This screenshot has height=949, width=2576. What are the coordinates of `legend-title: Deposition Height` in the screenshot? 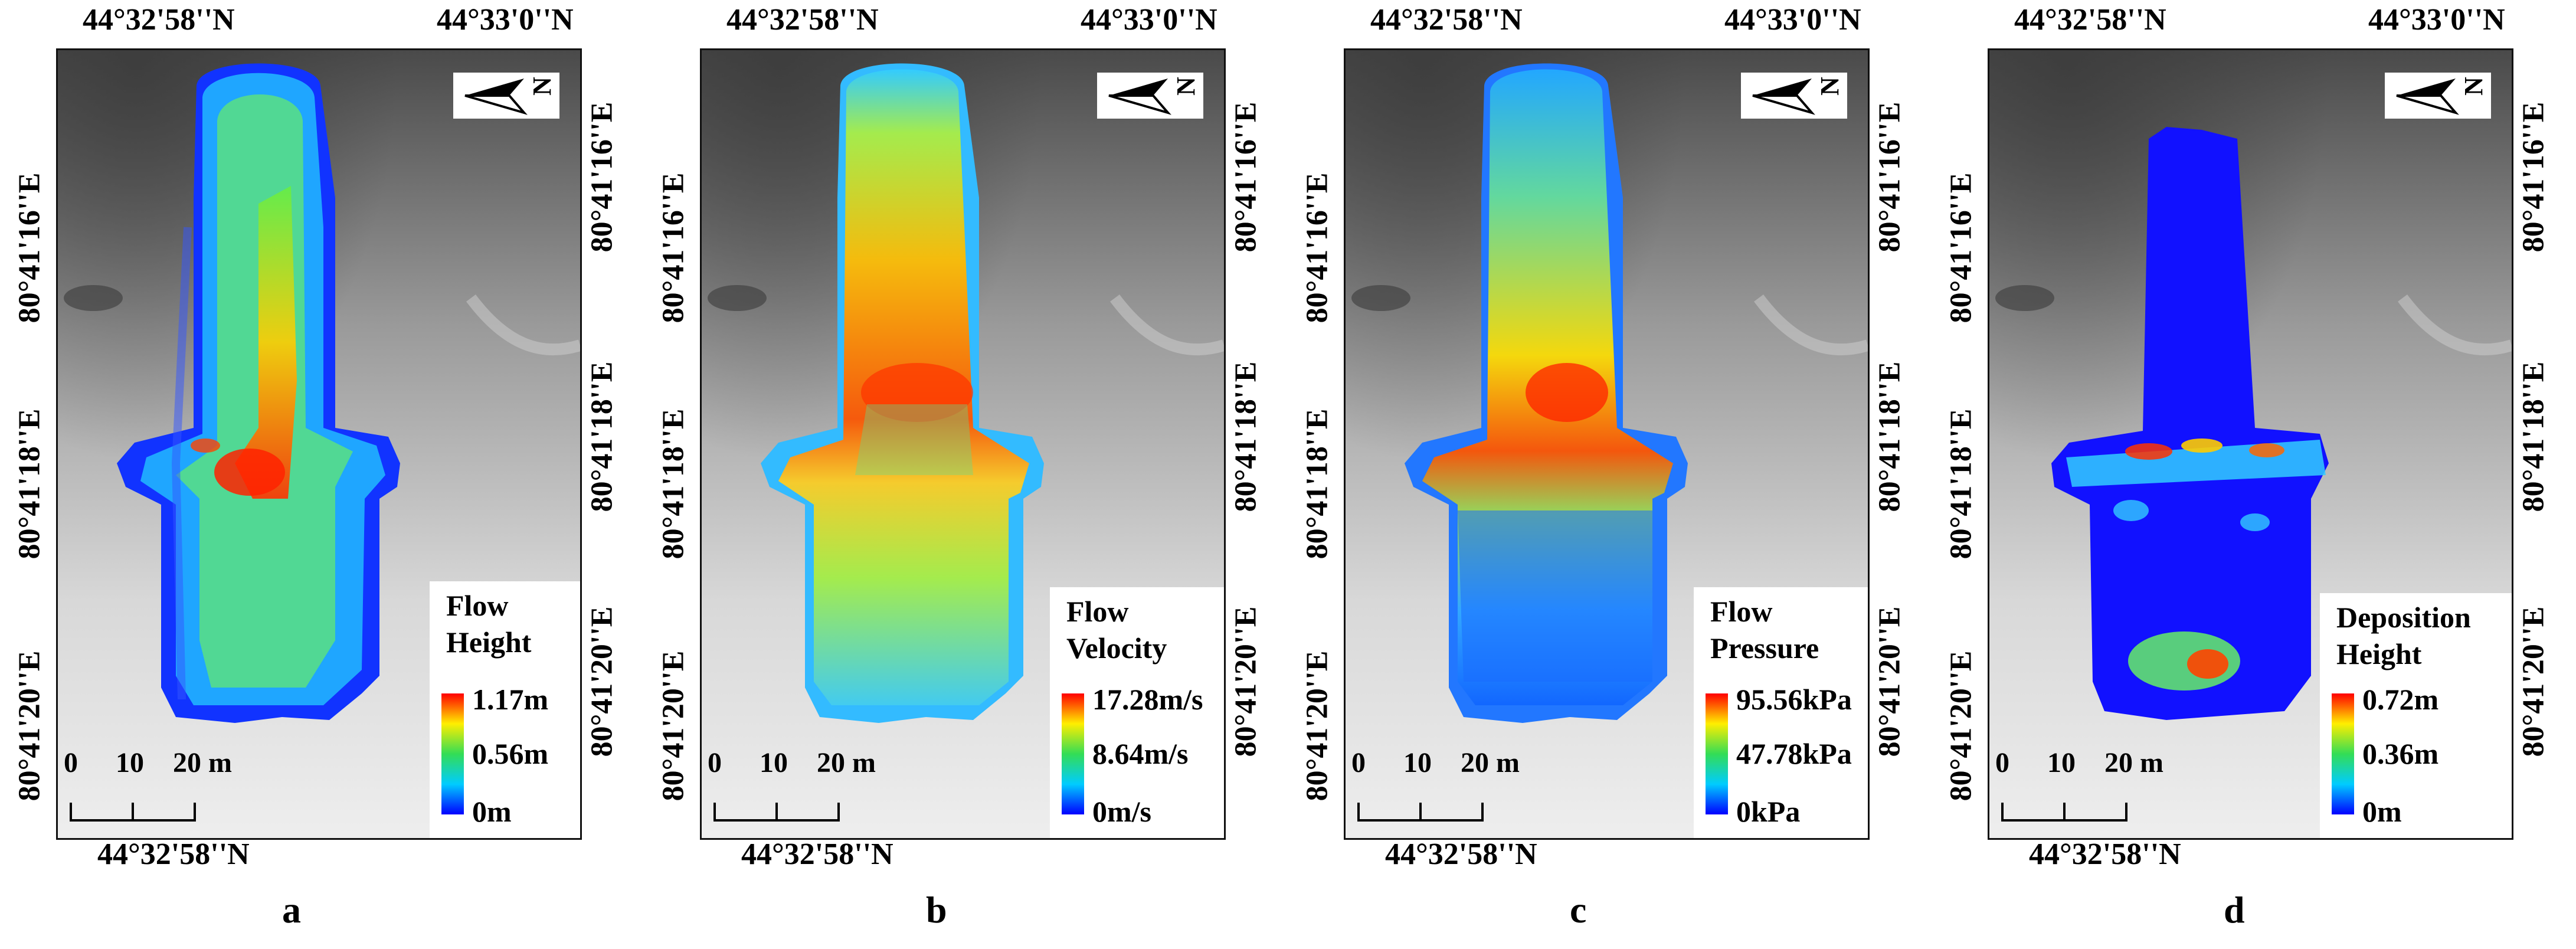 It's located at (2403, 635).